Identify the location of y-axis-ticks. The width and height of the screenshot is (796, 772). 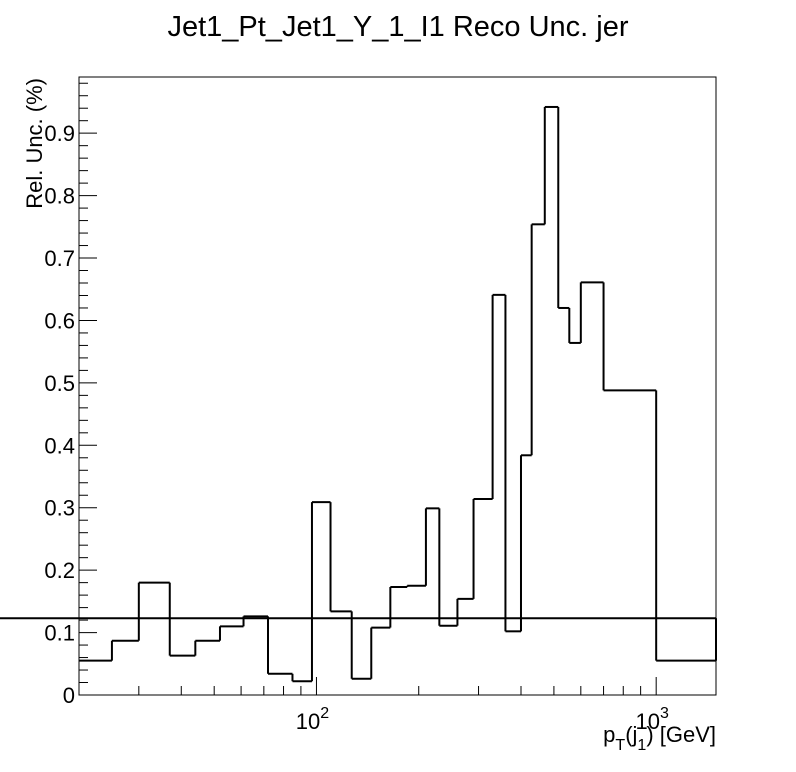
(88, 389).